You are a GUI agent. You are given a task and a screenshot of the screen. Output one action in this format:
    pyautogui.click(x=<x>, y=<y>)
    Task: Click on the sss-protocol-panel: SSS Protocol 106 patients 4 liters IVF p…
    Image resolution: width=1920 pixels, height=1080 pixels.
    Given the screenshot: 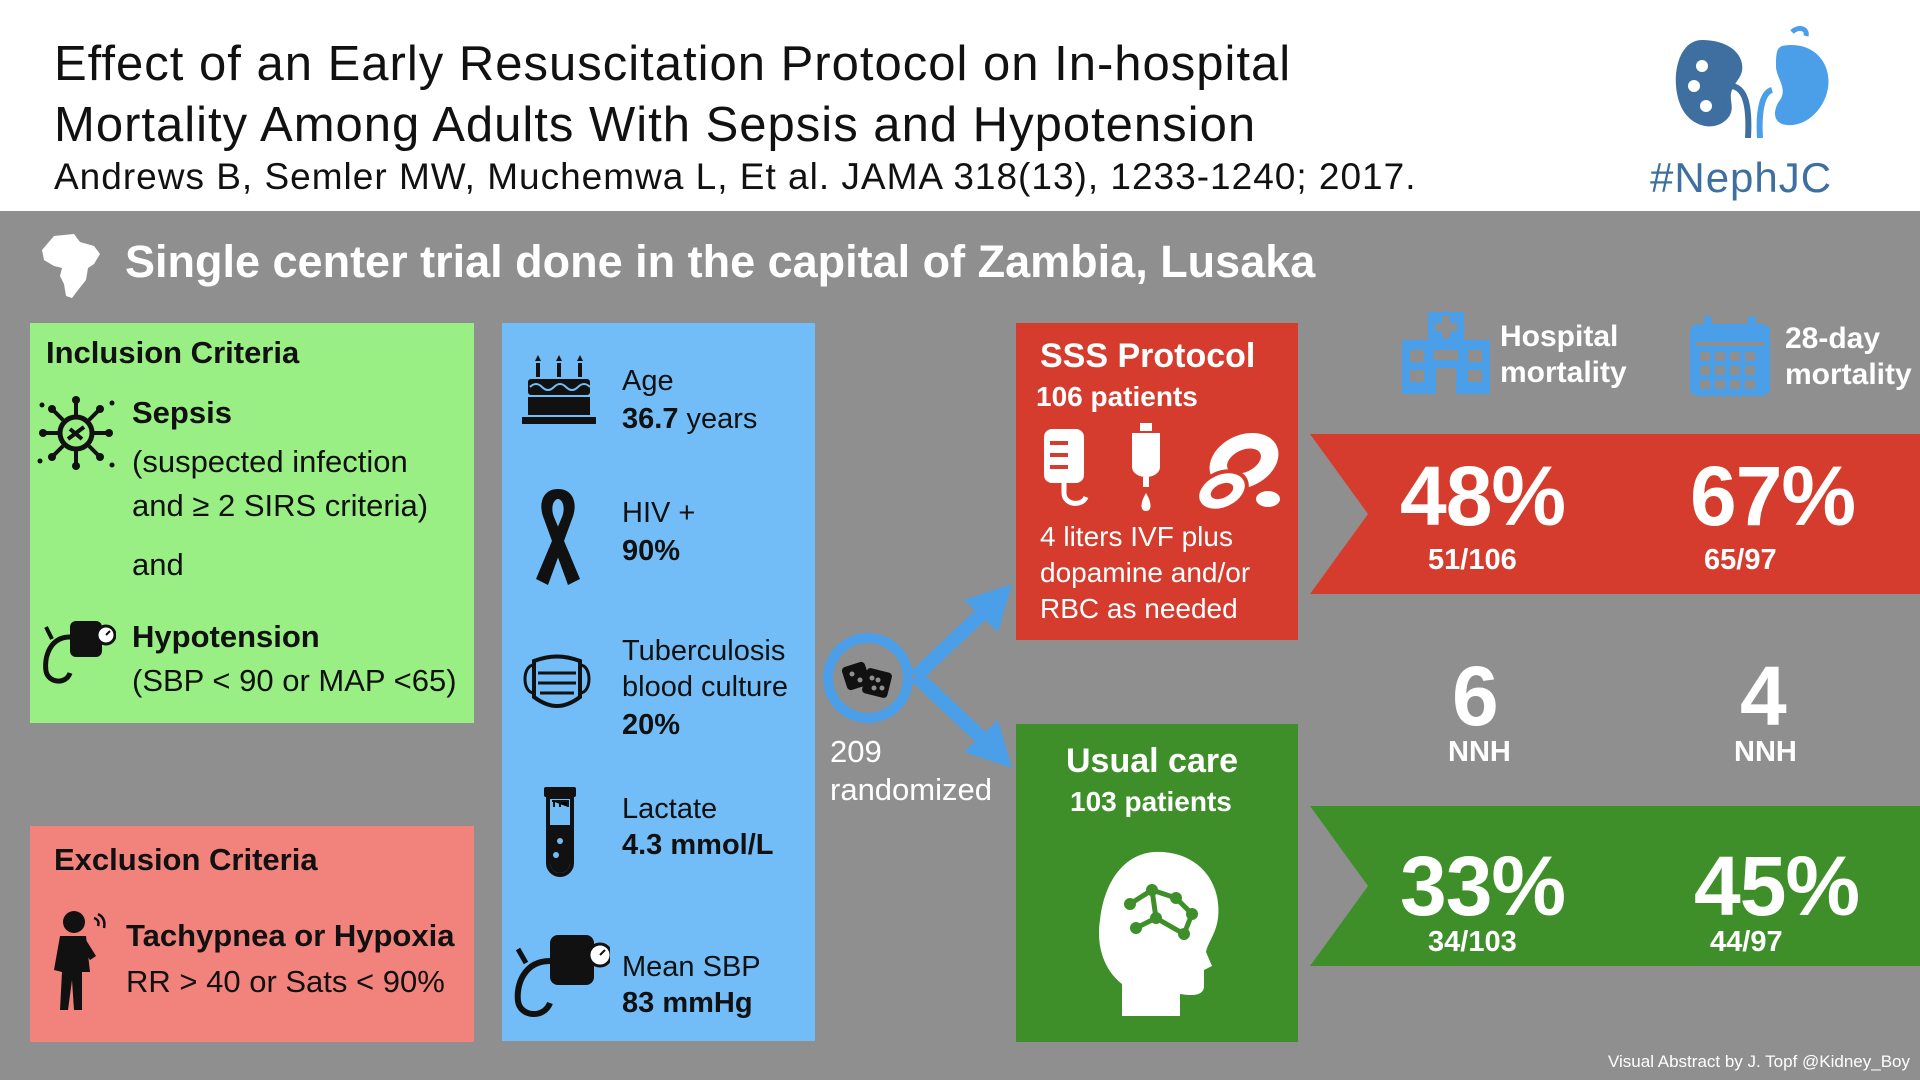 What is the action you would take?
    pyautogui.click(x=1157, y=481)
    